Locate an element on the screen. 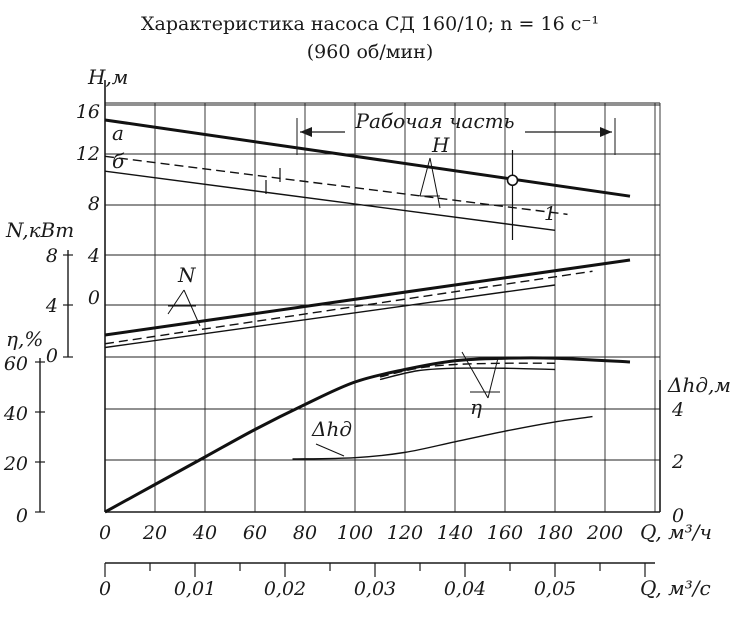 This screenshot has width=740, height=620. chart-subtitle: (960 об/мин) is located at coordinates (370, 52).